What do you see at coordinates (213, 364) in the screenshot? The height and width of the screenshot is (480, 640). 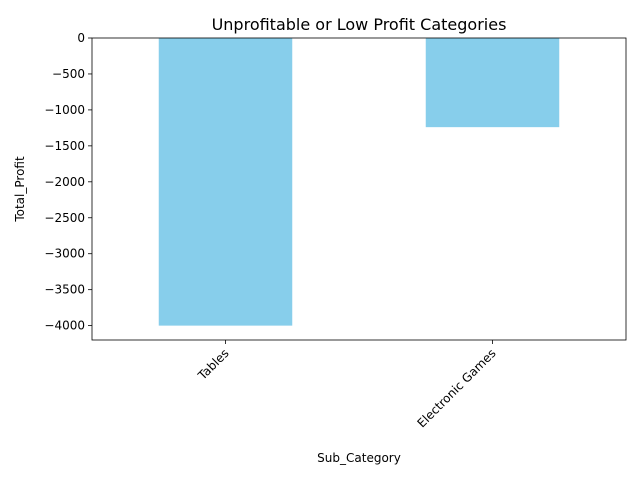 I see `x-tick-label: Tables` at bounding box center [213, 364].